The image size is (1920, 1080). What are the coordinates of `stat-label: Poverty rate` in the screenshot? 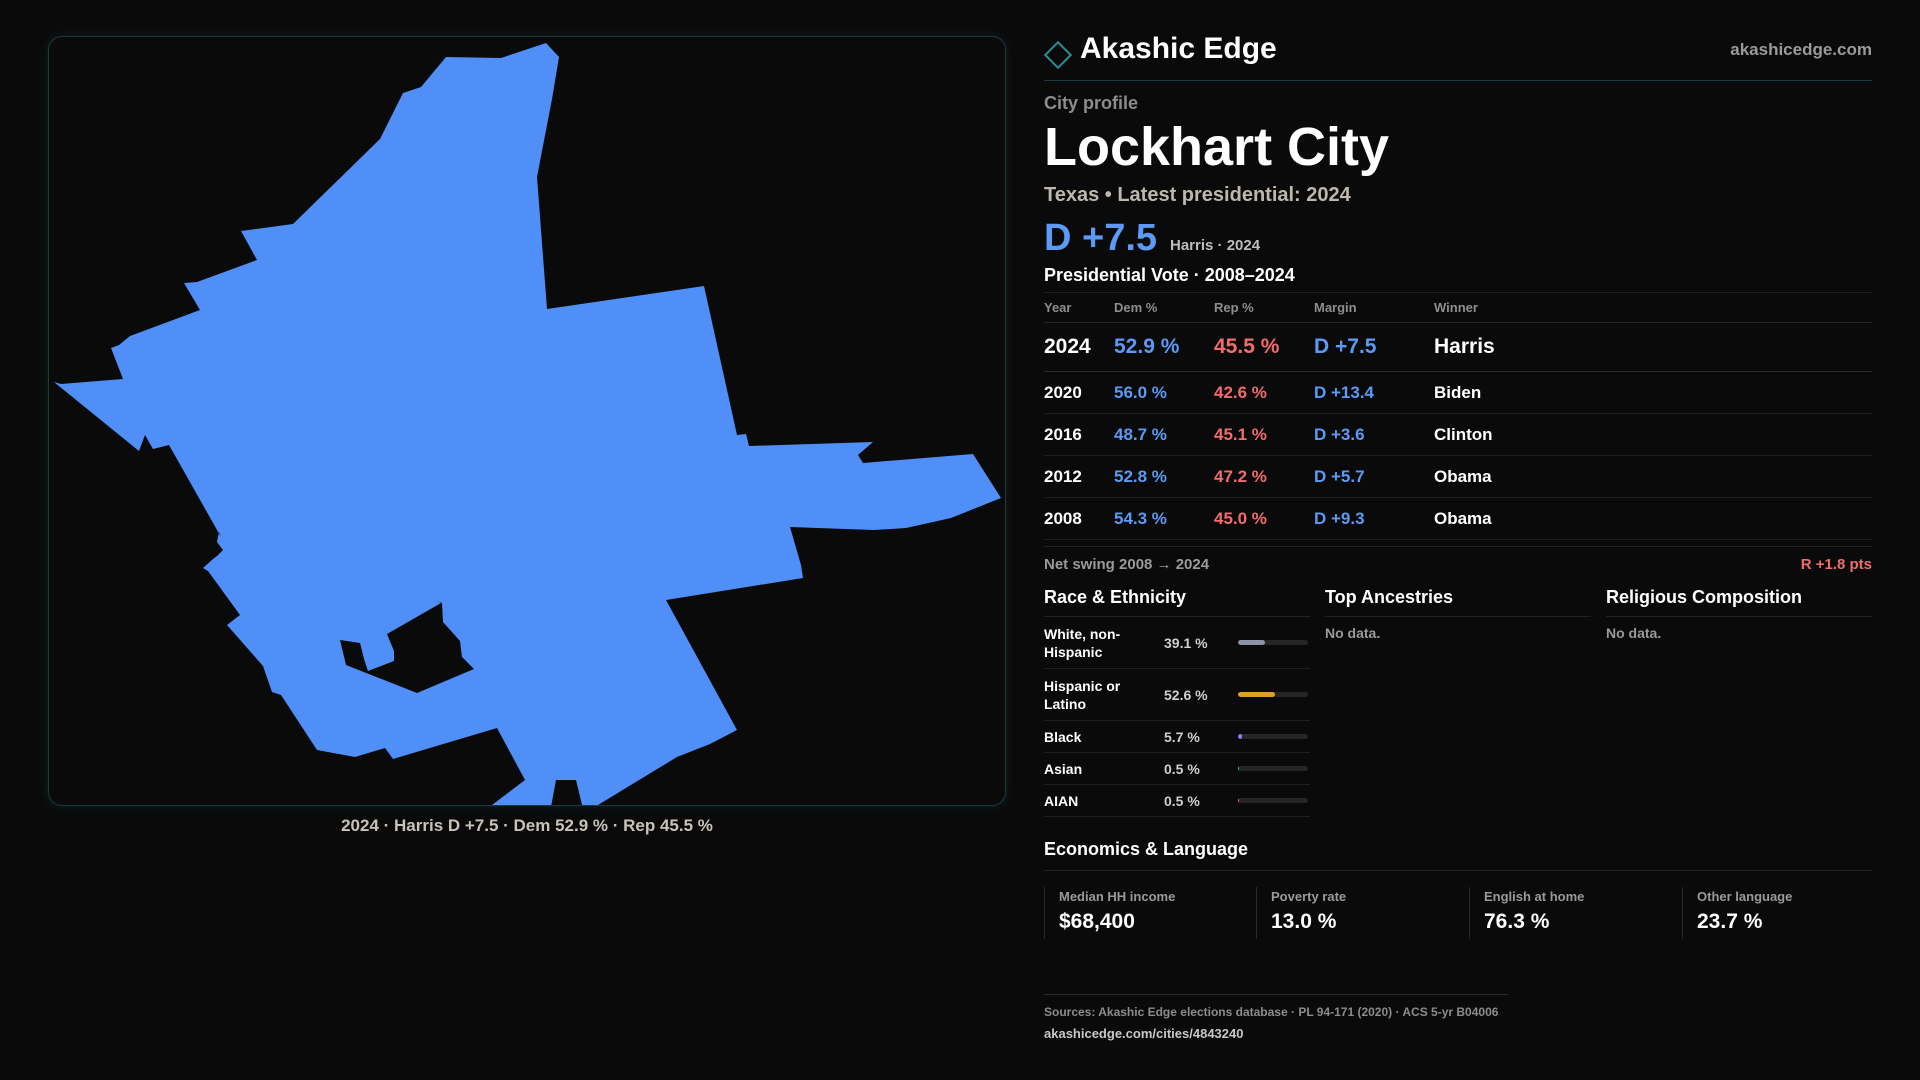 It's located at (1309, 897).